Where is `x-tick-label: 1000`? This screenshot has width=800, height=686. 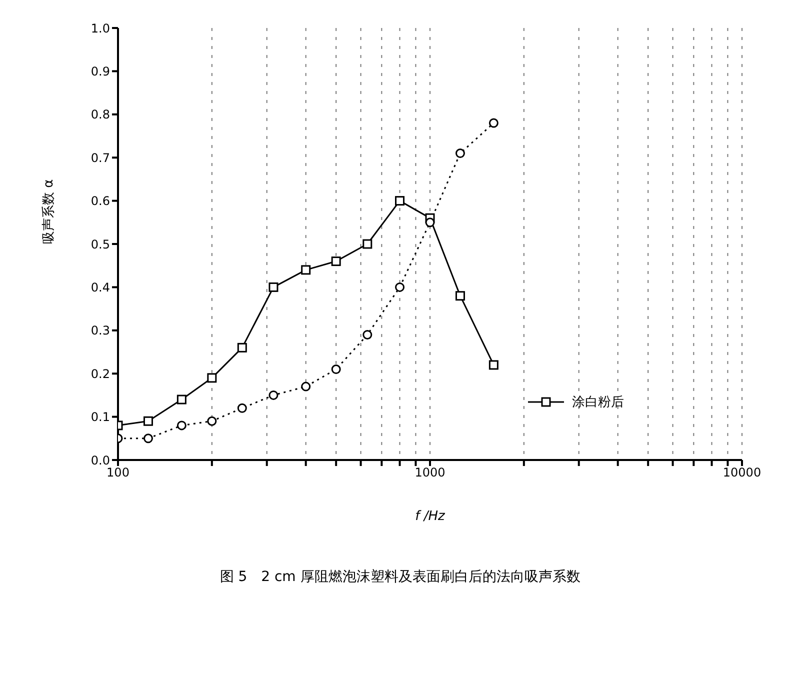
x-tick-label: 1000 is located at coordinates (430, 473).